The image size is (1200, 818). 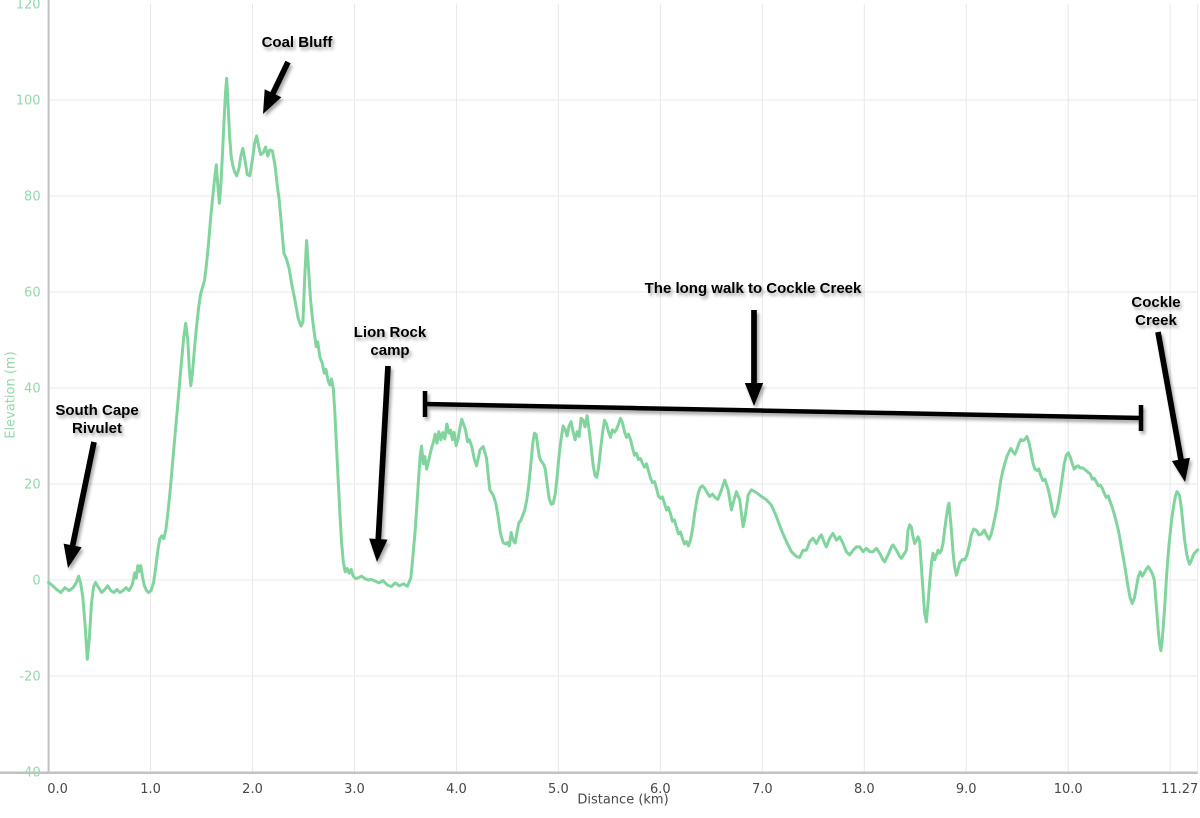 I want to click on y-tick-label: 100, so click(x=28, y=101).